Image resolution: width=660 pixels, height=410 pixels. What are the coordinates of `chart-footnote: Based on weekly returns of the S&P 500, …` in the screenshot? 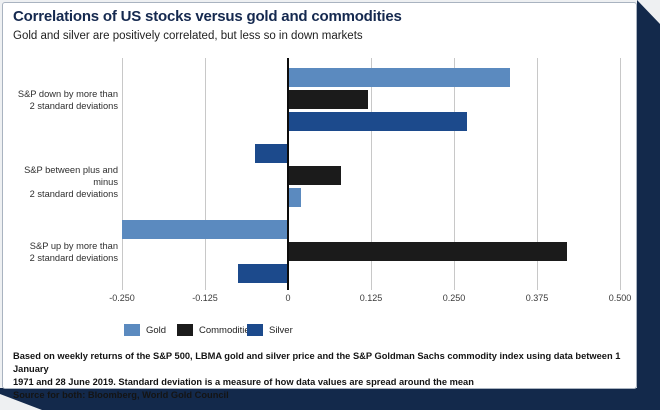 It's located at (321, 376).